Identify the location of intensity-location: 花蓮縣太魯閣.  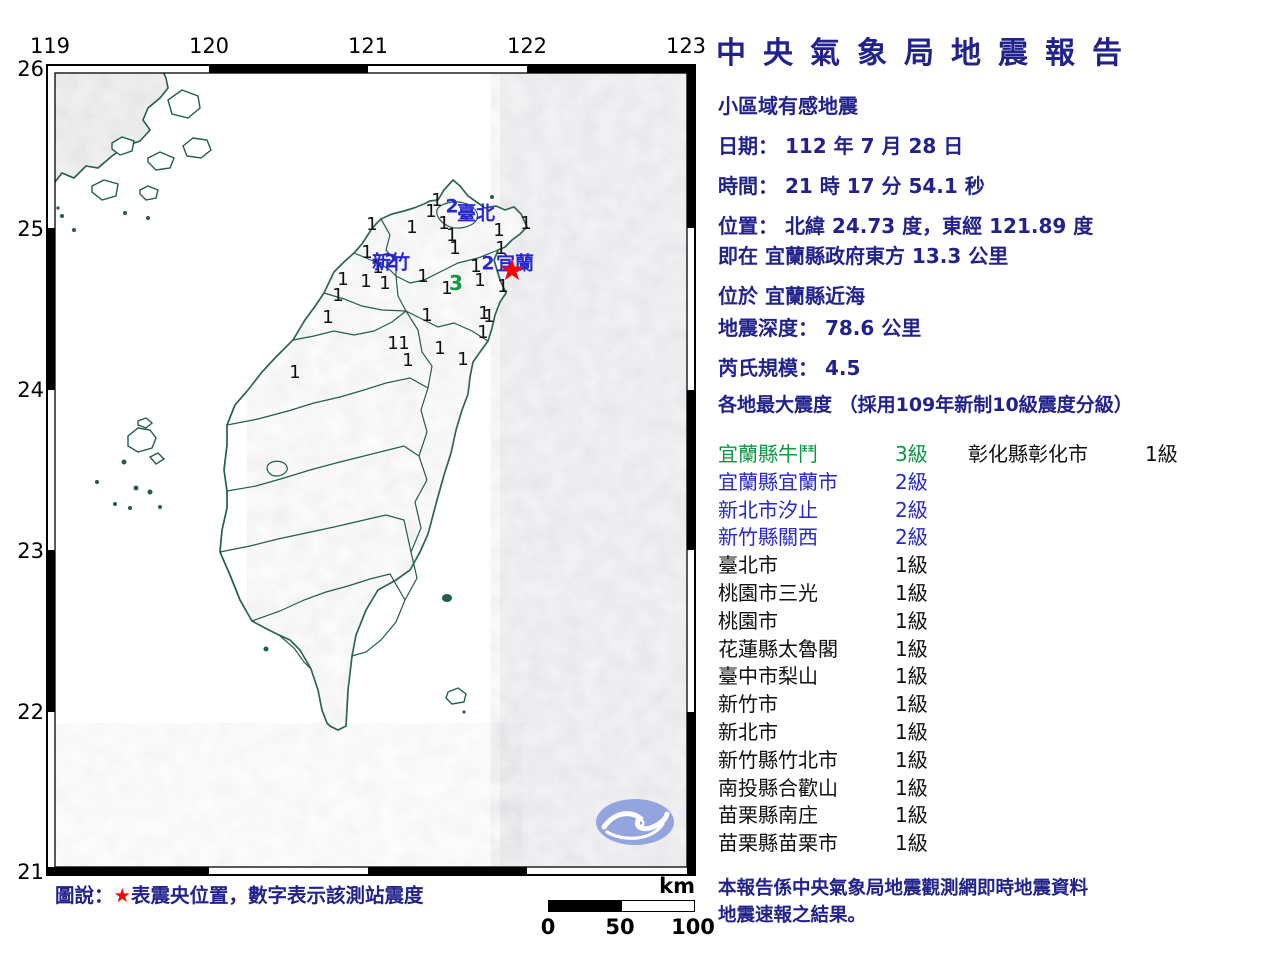
(778, 648).